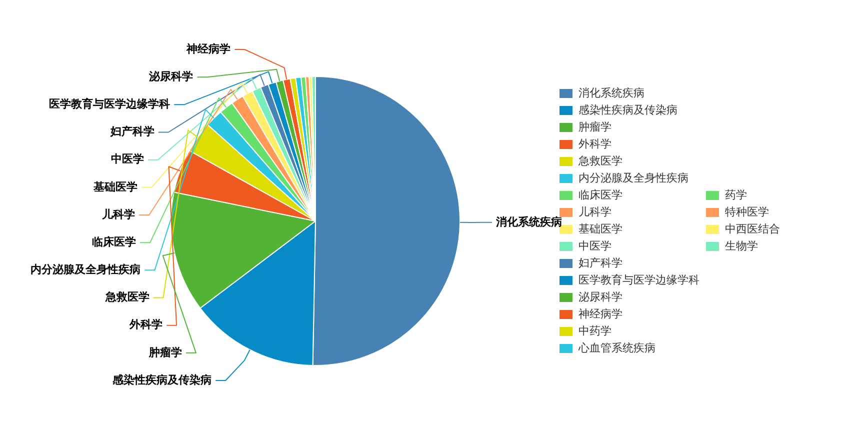  What do you see at coordinates (145, 325) in the screenshot?
I see `slice-label: 外科学` at bounding box center [145, 325].